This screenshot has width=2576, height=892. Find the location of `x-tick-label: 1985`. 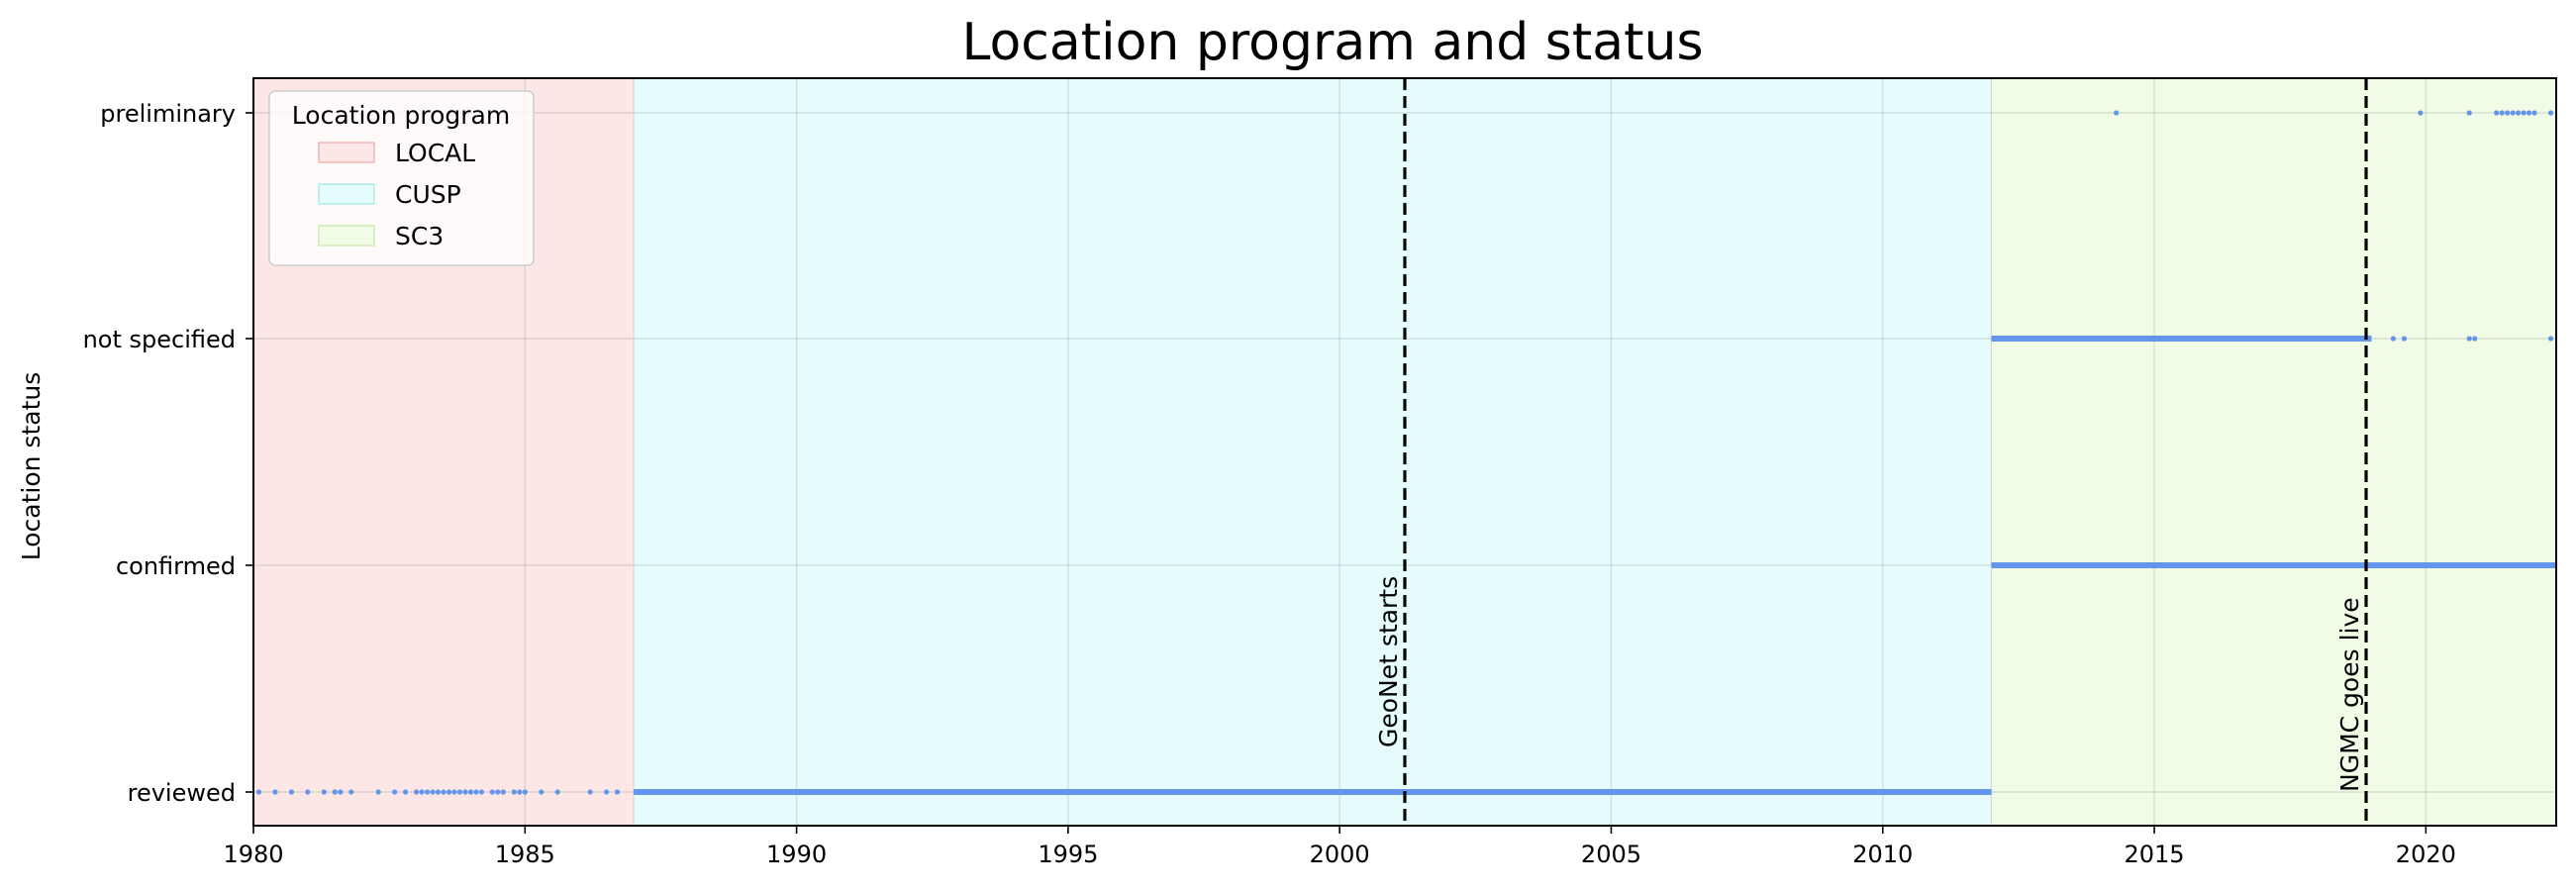

x-tick-label: 1985 is located at coordinates (525, 854).